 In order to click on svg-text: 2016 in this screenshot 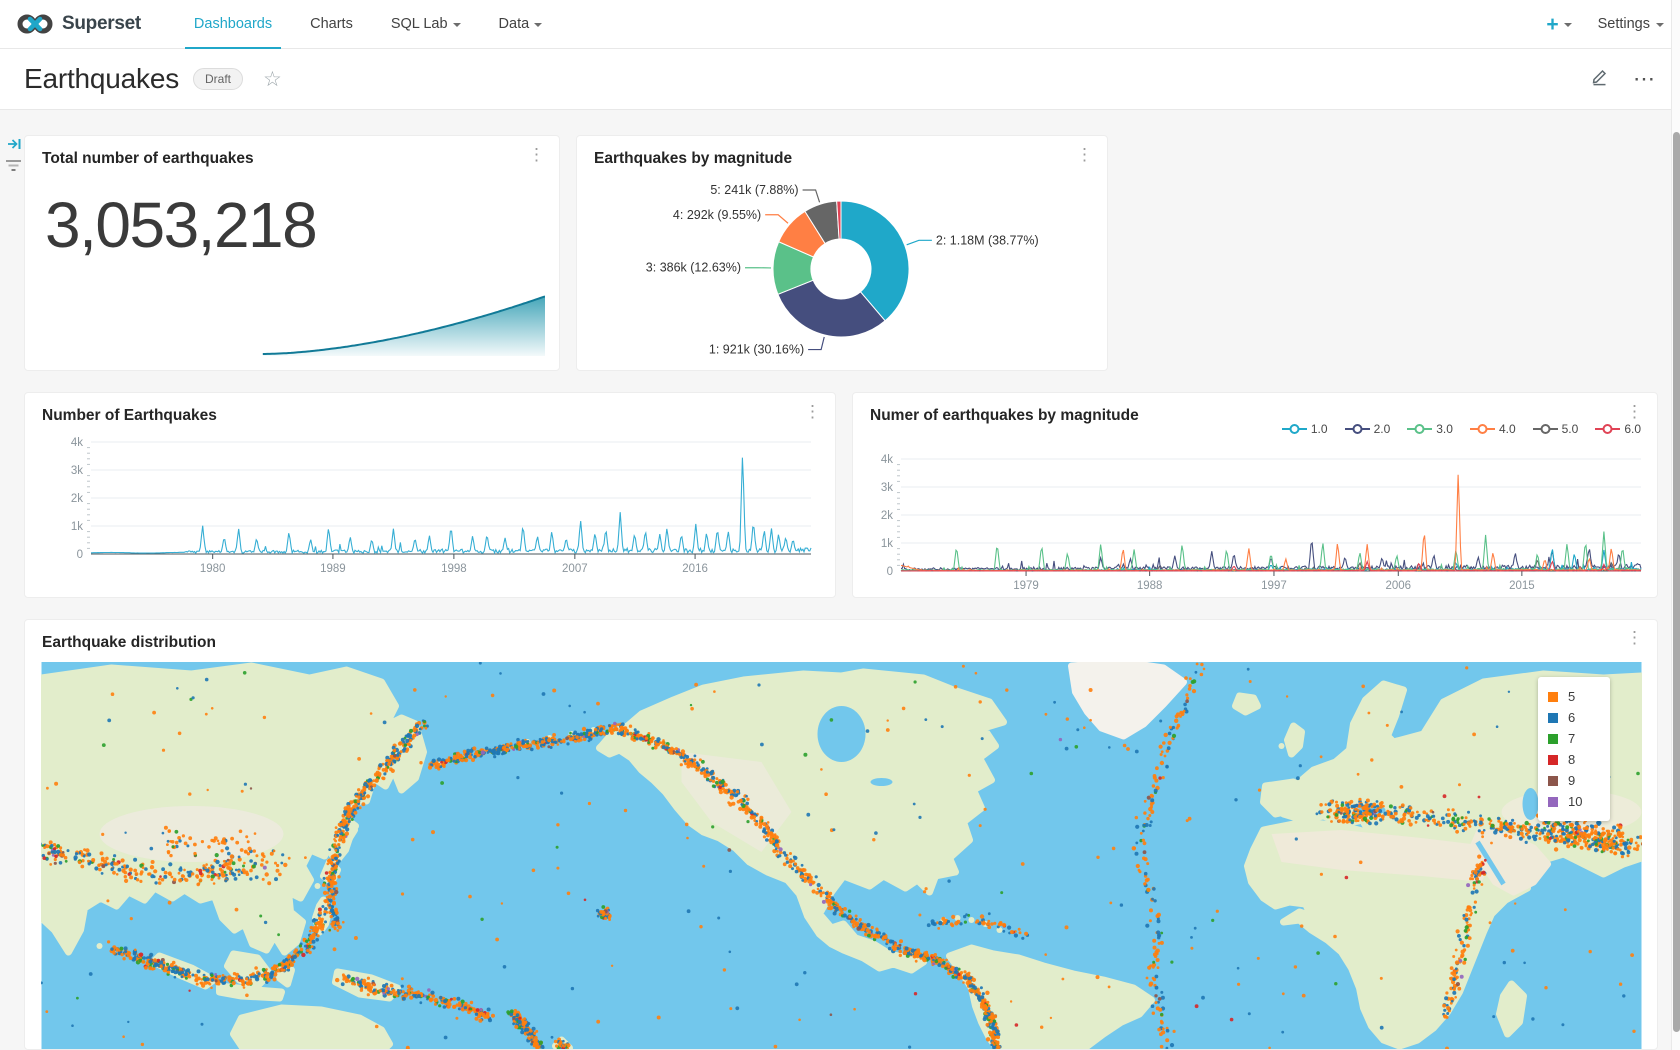, I will do `click(695, 569)`.